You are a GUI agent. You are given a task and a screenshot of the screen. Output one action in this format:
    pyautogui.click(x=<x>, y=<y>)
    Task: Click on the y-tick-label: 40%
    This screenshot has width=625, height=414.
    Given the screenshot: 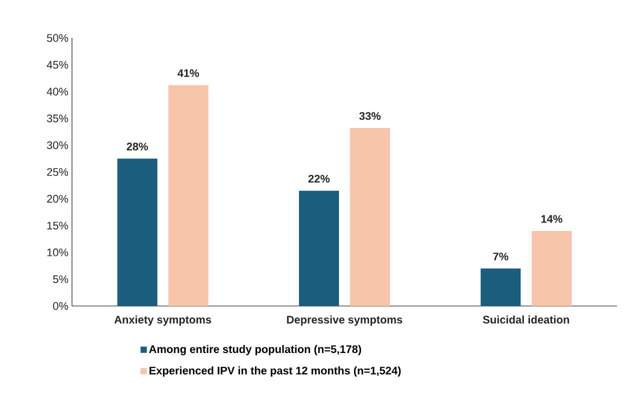 What is the action you would take?
    pyautogui.click(x=57, y=92)
    